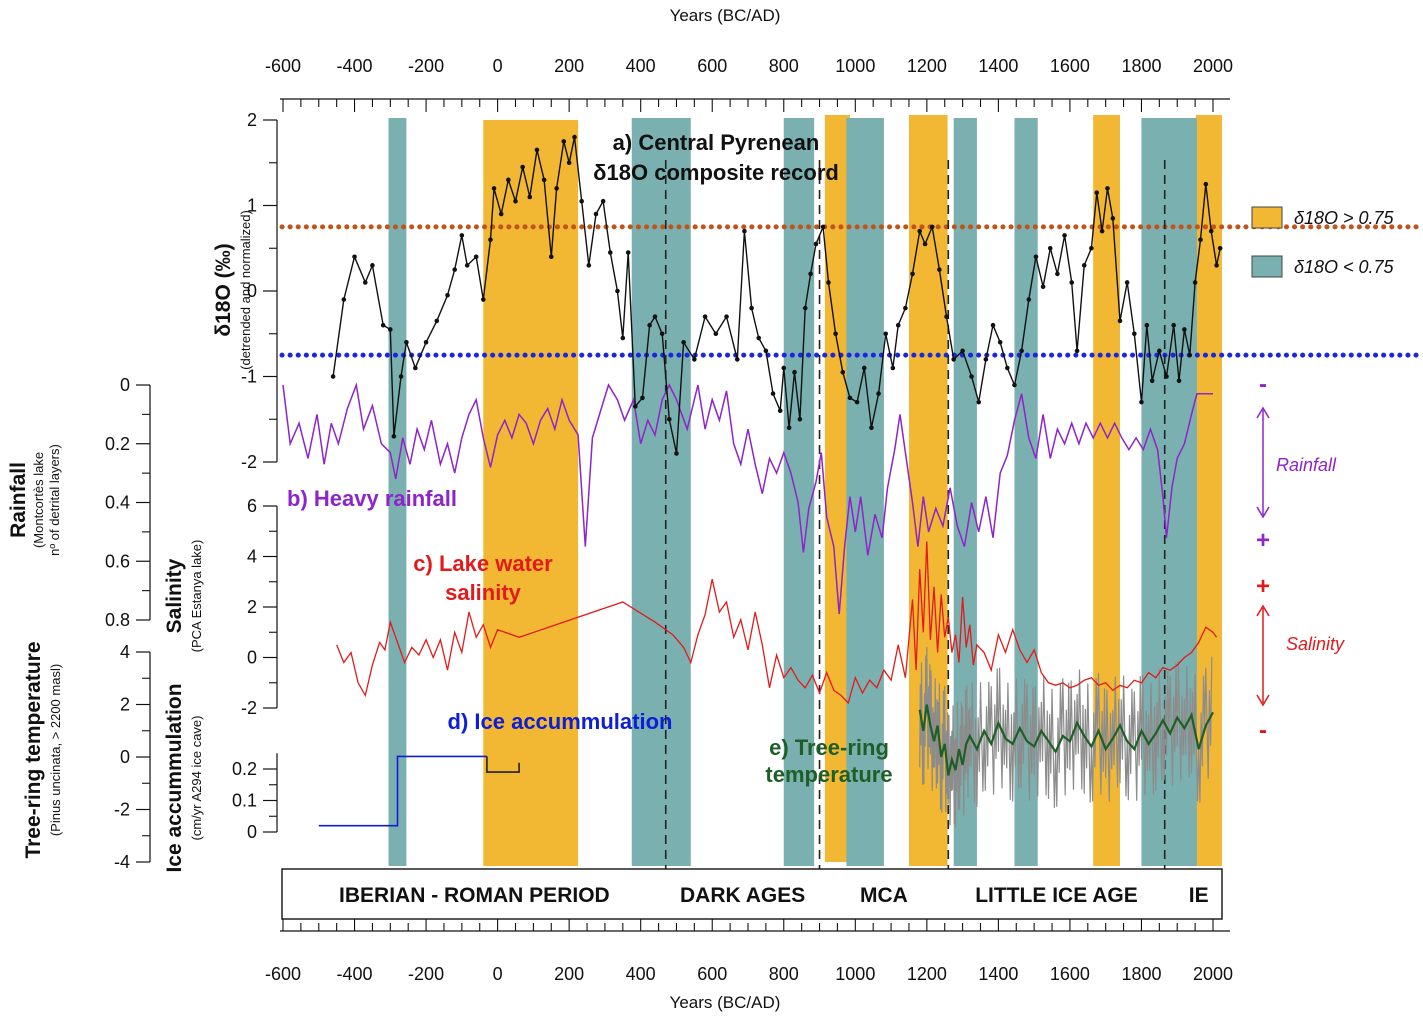 The height and width of the screenshot is (1024, 1423). I want to click on period-label: IBERIAN - ROMAN PERIOD, so click(474, 895).